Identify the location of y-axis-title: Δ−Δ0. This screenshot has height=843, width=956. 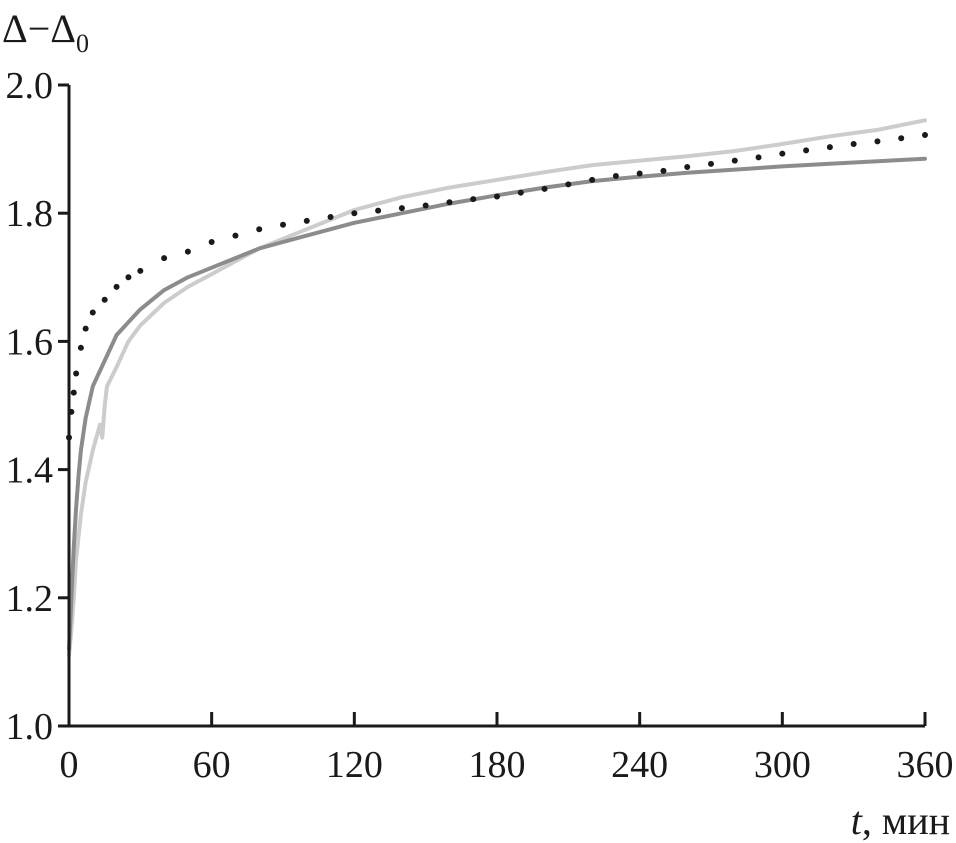
(45, 32).